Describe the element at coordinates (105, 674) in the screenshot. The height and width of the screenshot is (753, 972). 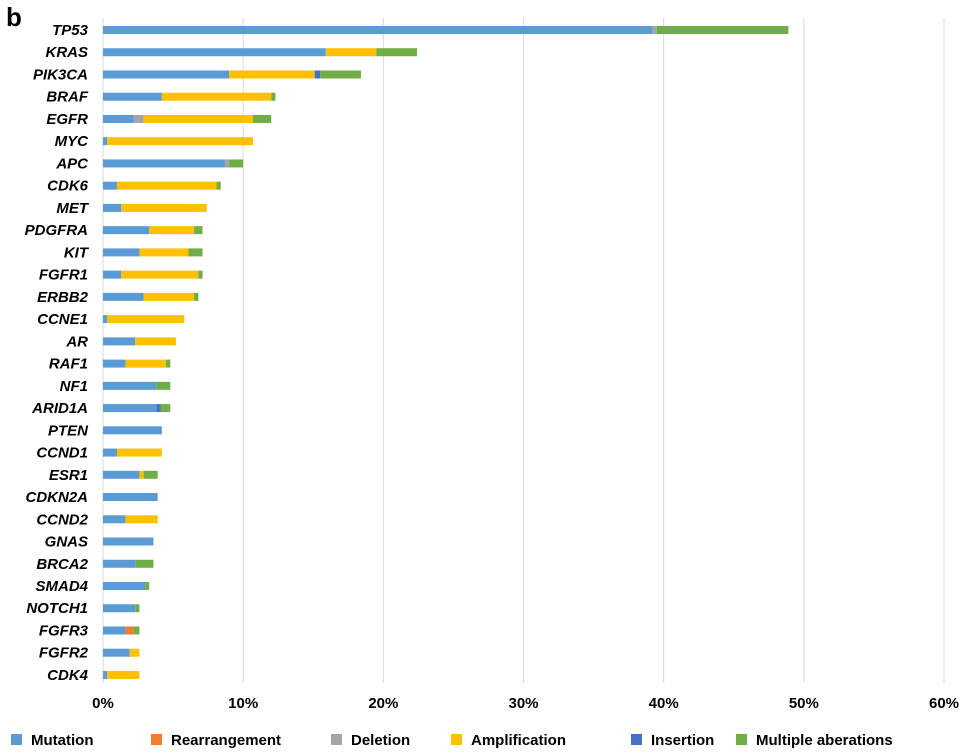
I see `bar-cdk4-mutation` at that location.